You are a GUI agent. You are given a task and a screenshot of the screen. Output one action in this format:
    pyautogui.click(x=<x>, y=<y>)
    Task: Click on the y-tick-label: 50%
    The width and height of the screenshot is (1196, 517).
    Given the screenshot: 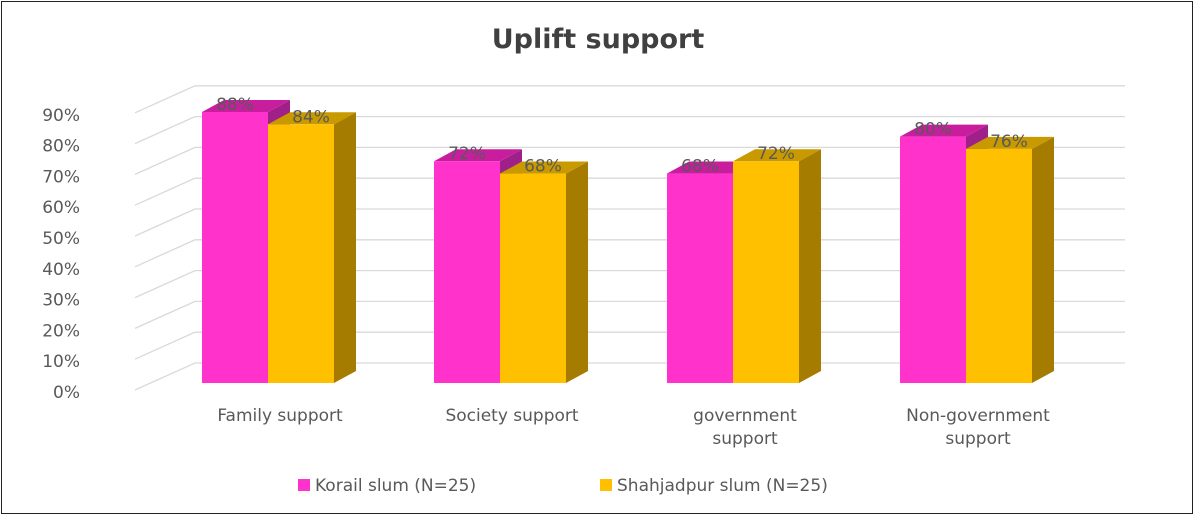 What is the action you would take?
    pyautogui.click(x=61, y=239)
    